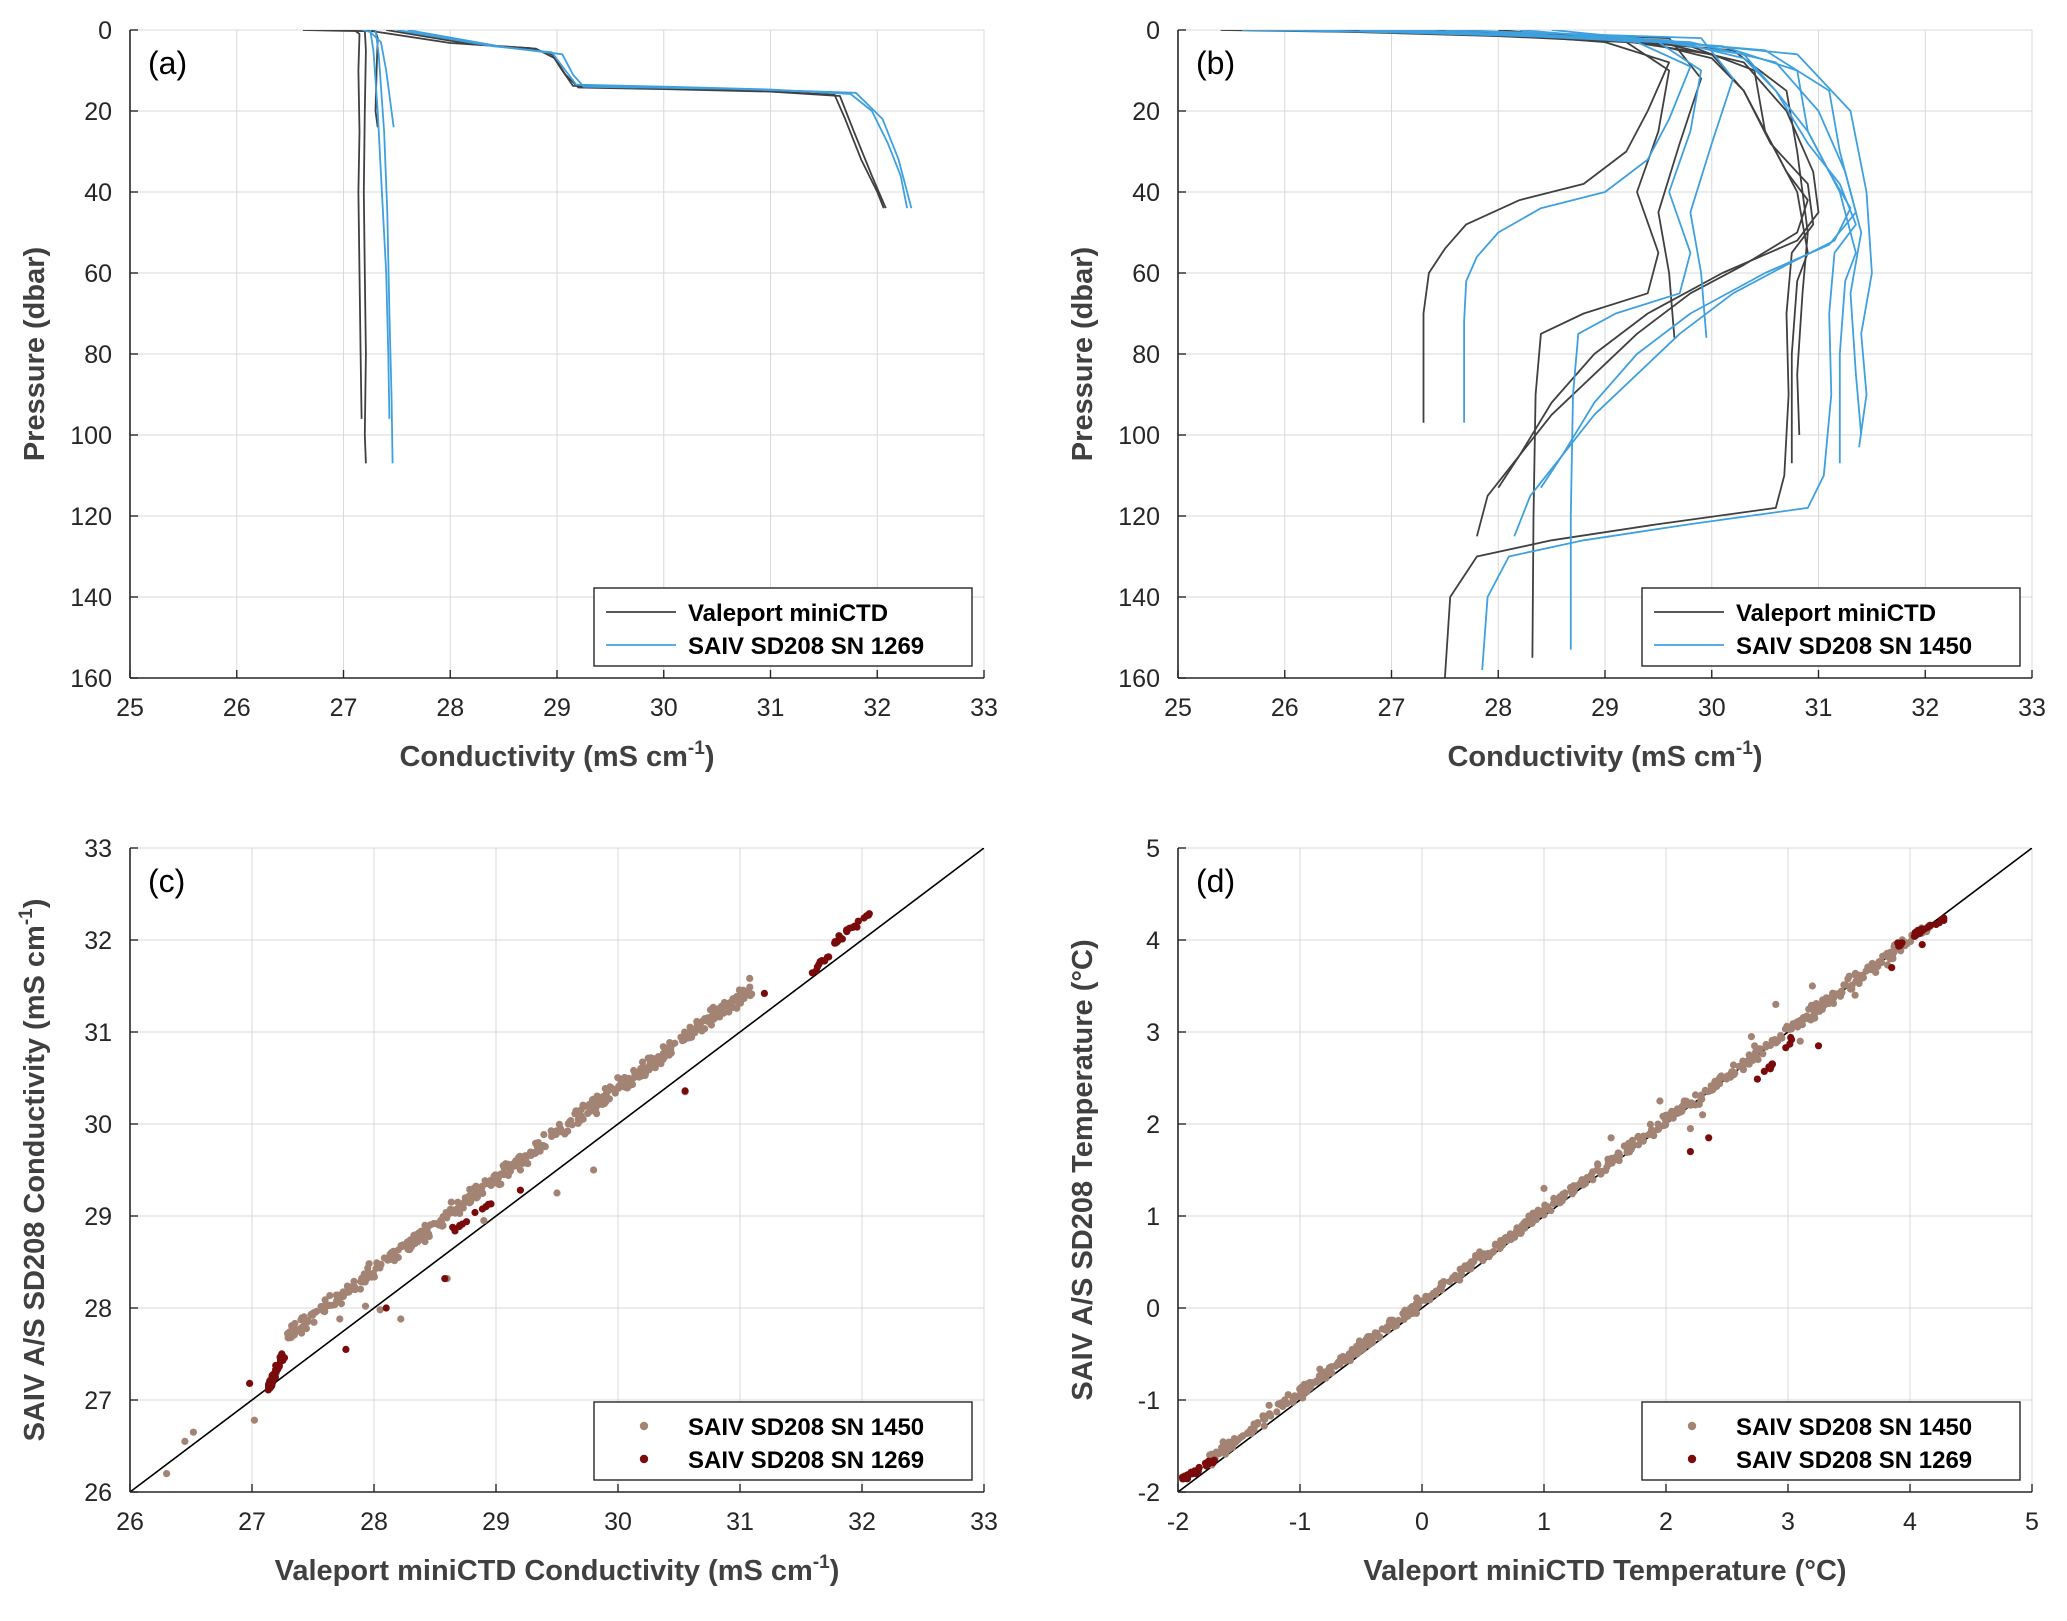 This screenshot has height=1621, width=2067. Describe the element at coordinates (1604, 1571) in the screenshot. I see `x-axis-label: Valeport miniCTD Temperature (°C)` at that location.